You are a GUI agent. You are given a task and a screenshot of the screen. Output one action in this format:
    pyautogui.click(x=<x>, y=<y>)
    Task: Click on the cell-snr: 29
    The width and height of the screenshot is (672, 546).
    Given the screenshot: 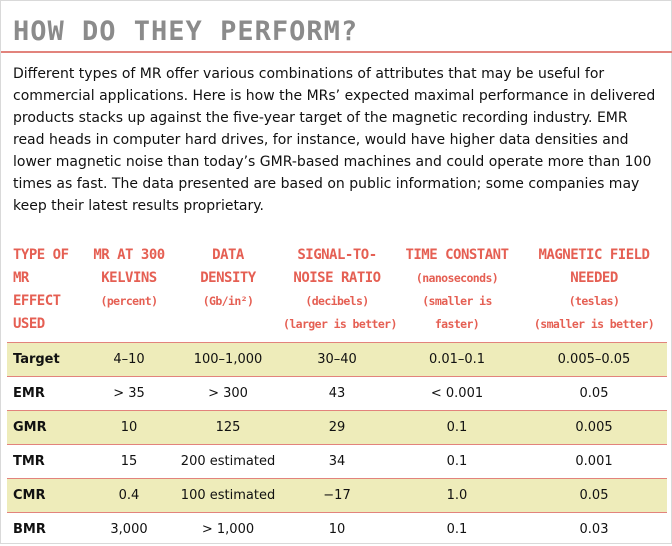 What is the action you would take?
    pyautogui.click(x=337, y=428)
    